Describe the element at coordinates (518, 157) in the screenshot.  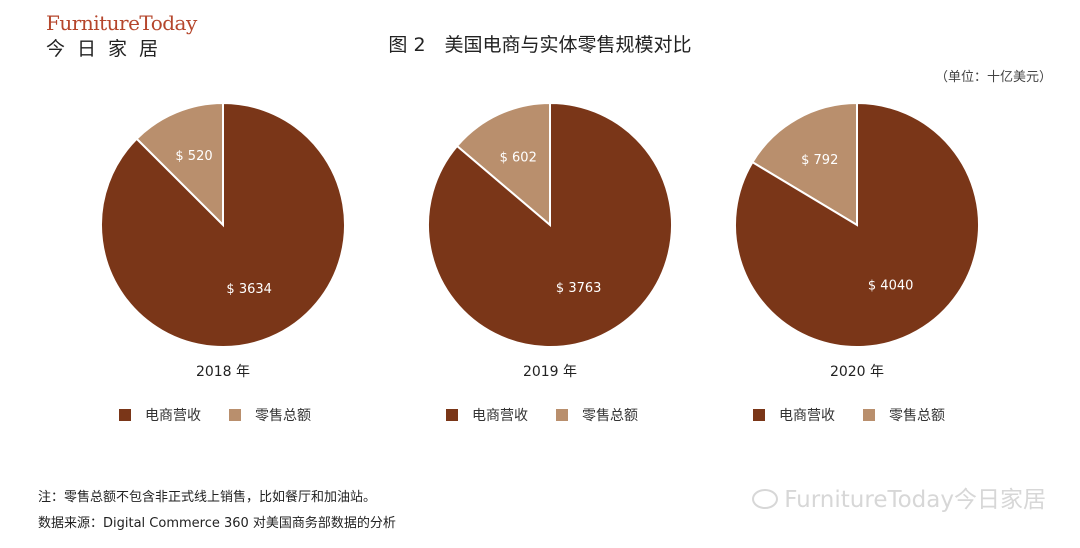
I see `pie-value-label-retail: $ 602` at that location.